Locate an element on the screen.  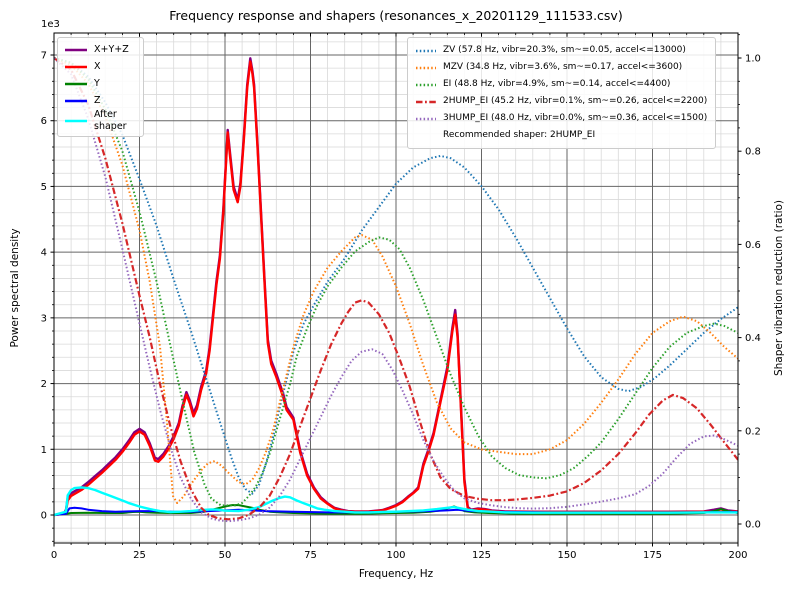
legend-line-blank is located at coordinates (426, 136).